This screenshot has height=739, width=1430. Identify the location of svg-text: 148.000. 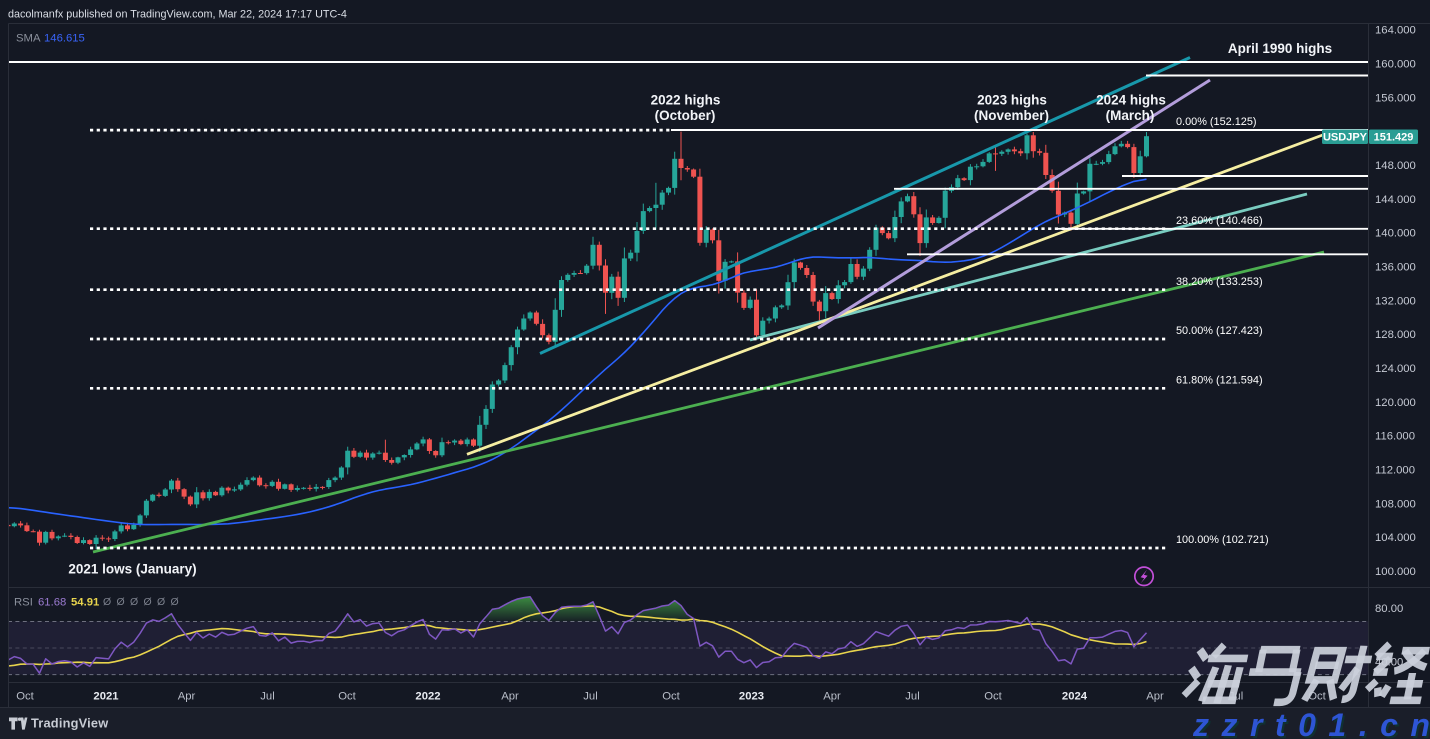
(1395, 166).